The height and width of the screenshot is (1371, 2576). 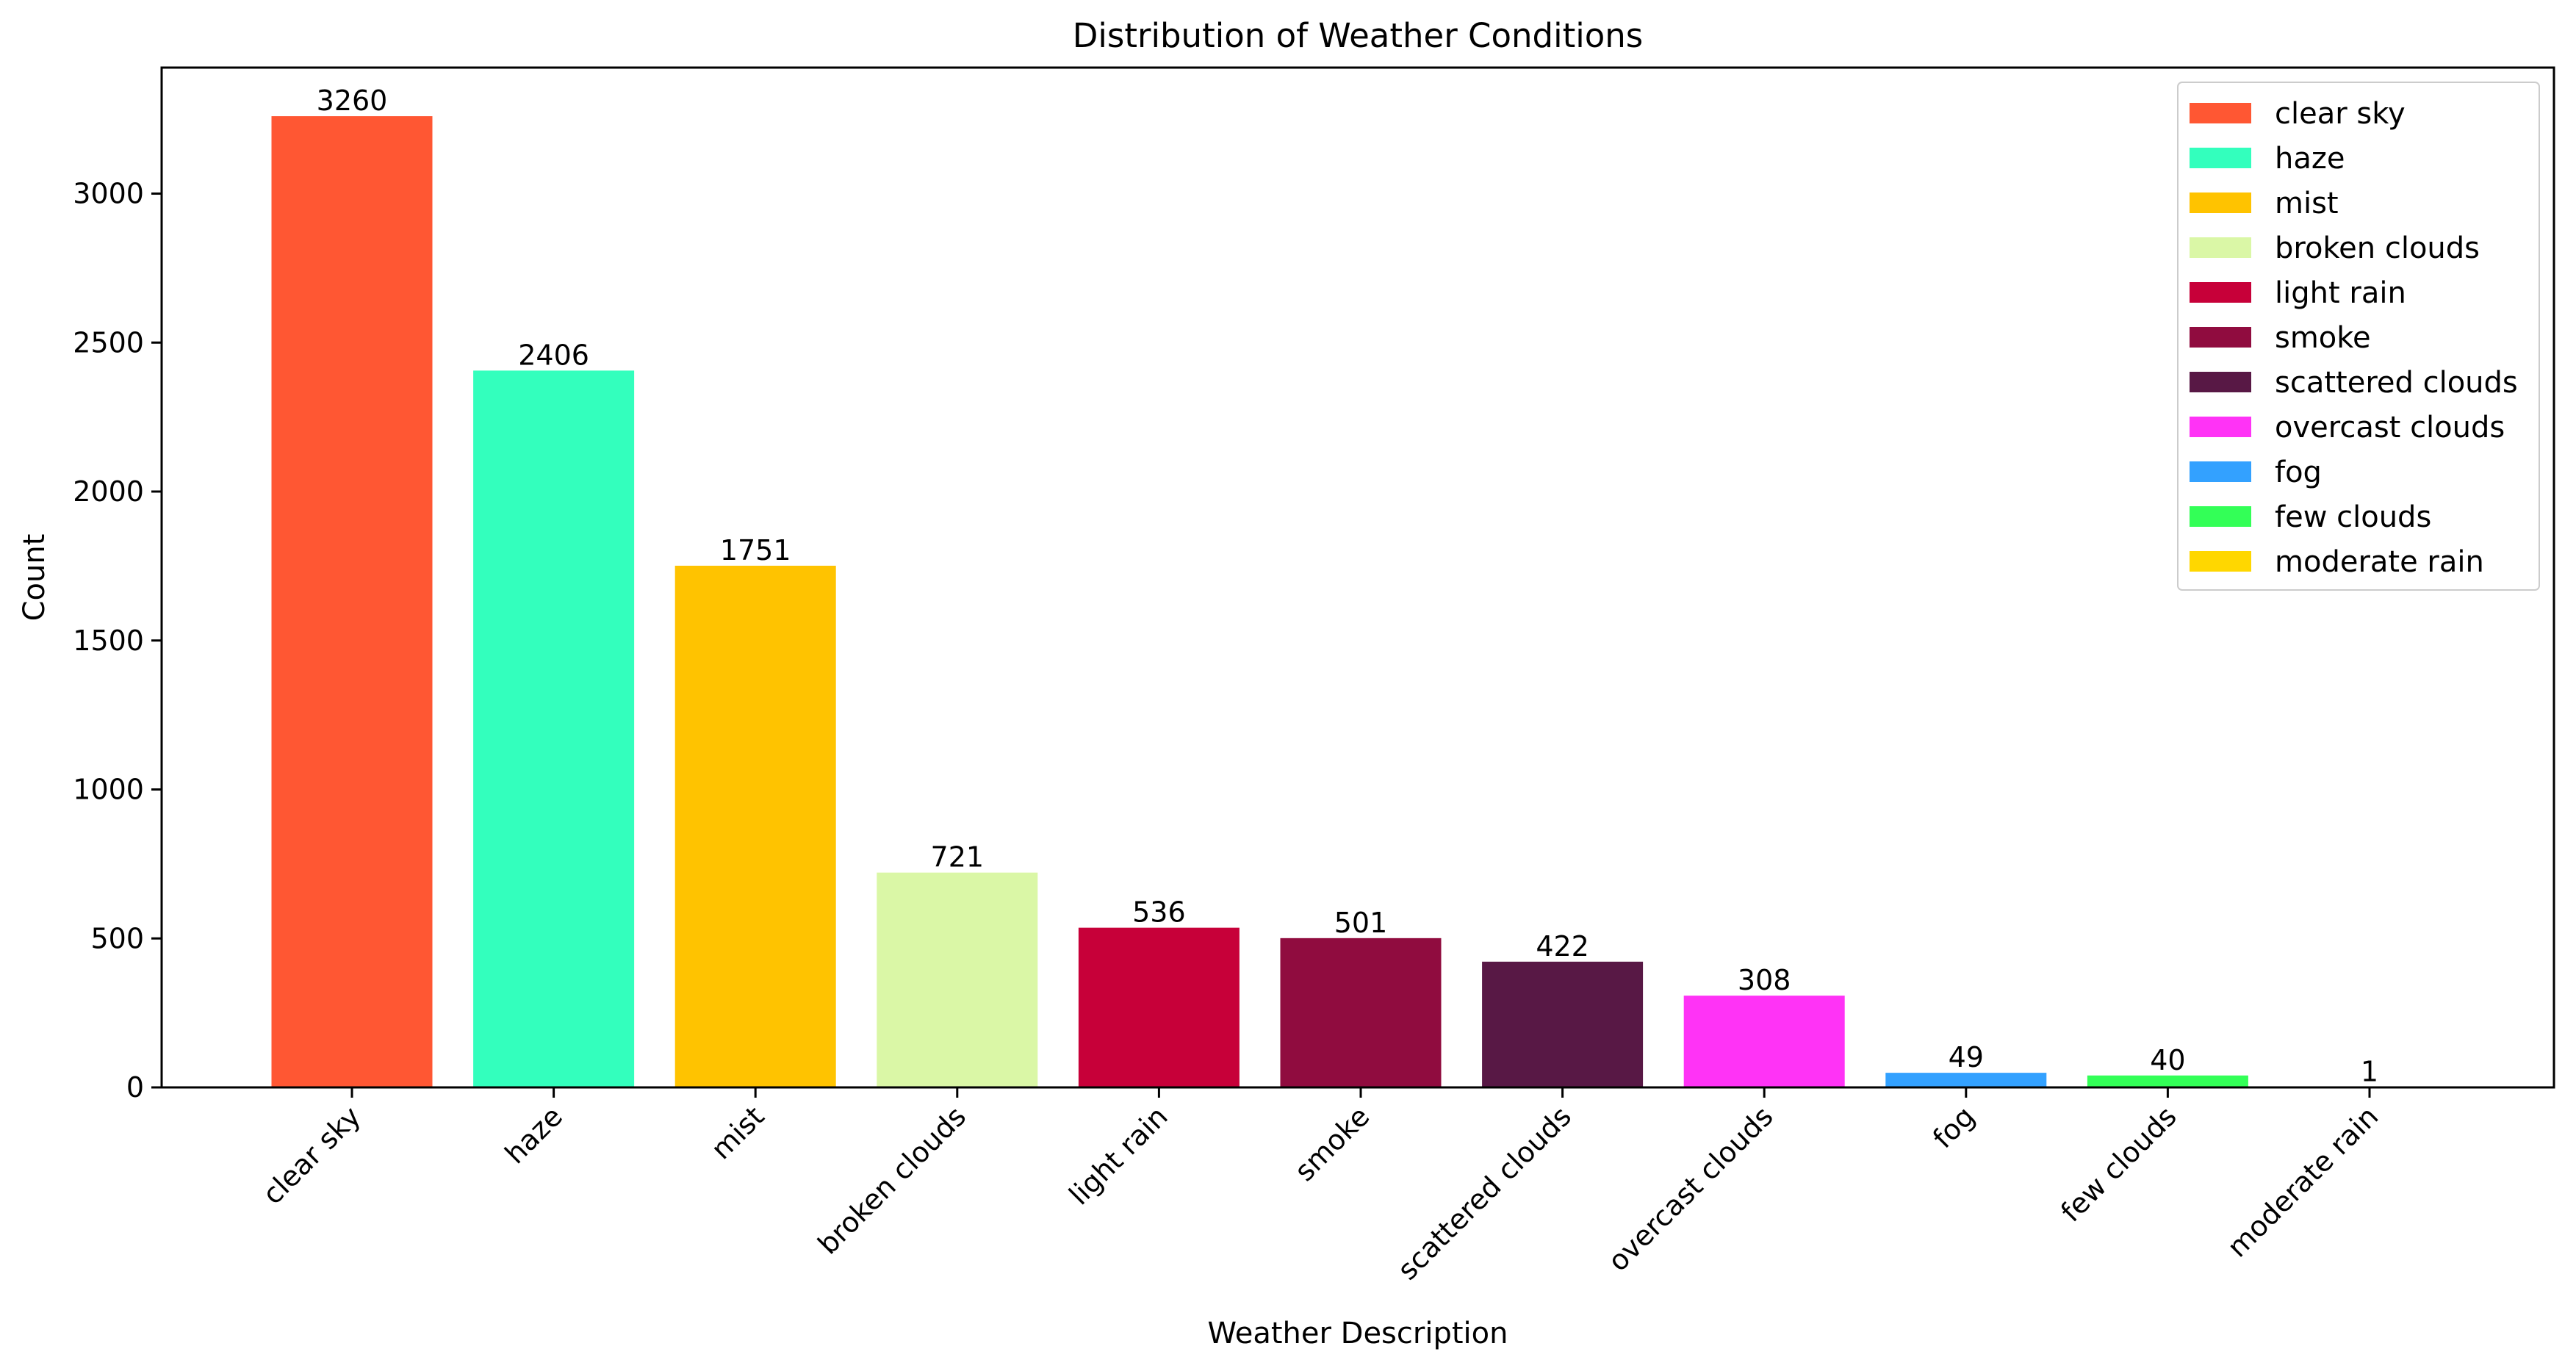 I want to click on bar-value-label: 49, so click(x=1967, y=1057).